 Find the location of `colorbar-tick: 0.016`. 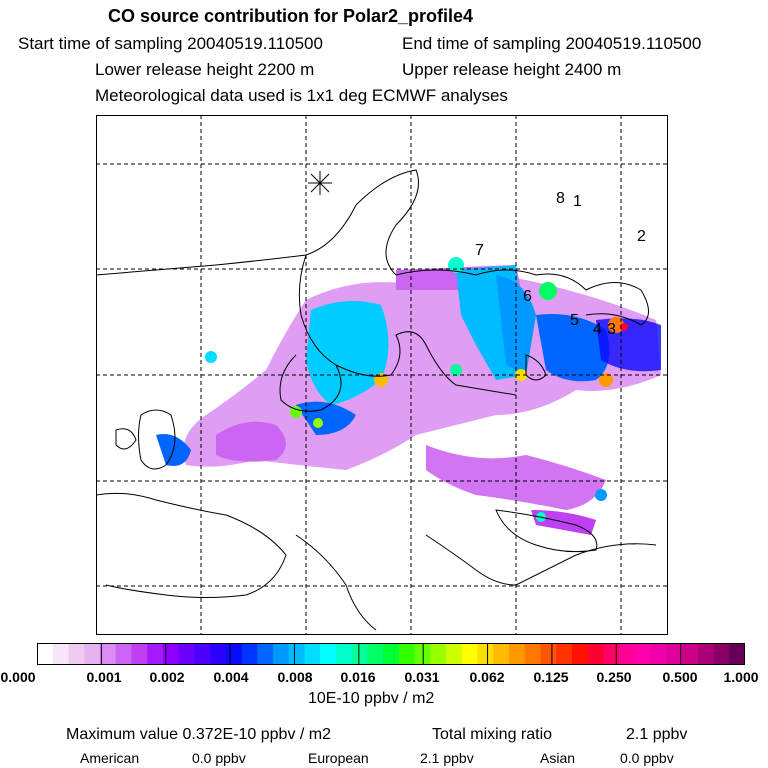

colorbar-tick: 0.016 is located at coordinates (358, 677).